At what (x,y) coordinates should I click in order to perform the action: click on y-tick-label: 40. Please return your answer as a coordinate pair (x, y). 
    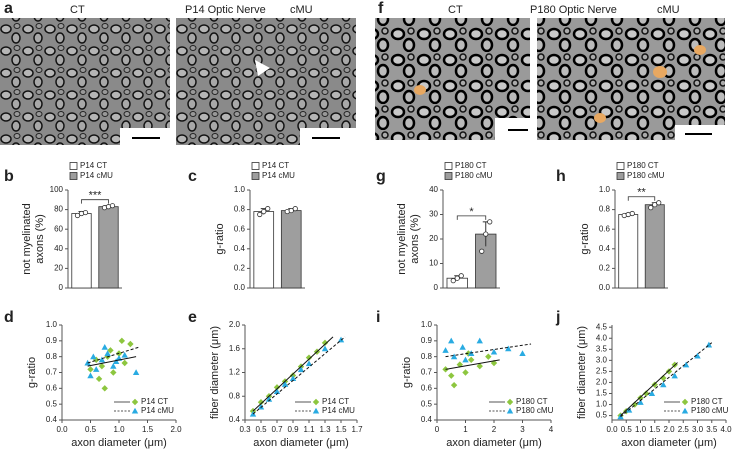
    Looking at the image, I should click on (433, 189).